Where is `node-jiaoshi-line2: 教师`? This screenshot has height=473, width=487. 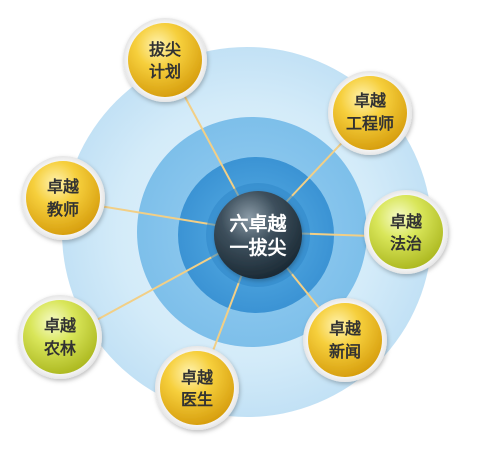 node-jiaoshi-line2: 教师 is located at coordinates (63, 209).